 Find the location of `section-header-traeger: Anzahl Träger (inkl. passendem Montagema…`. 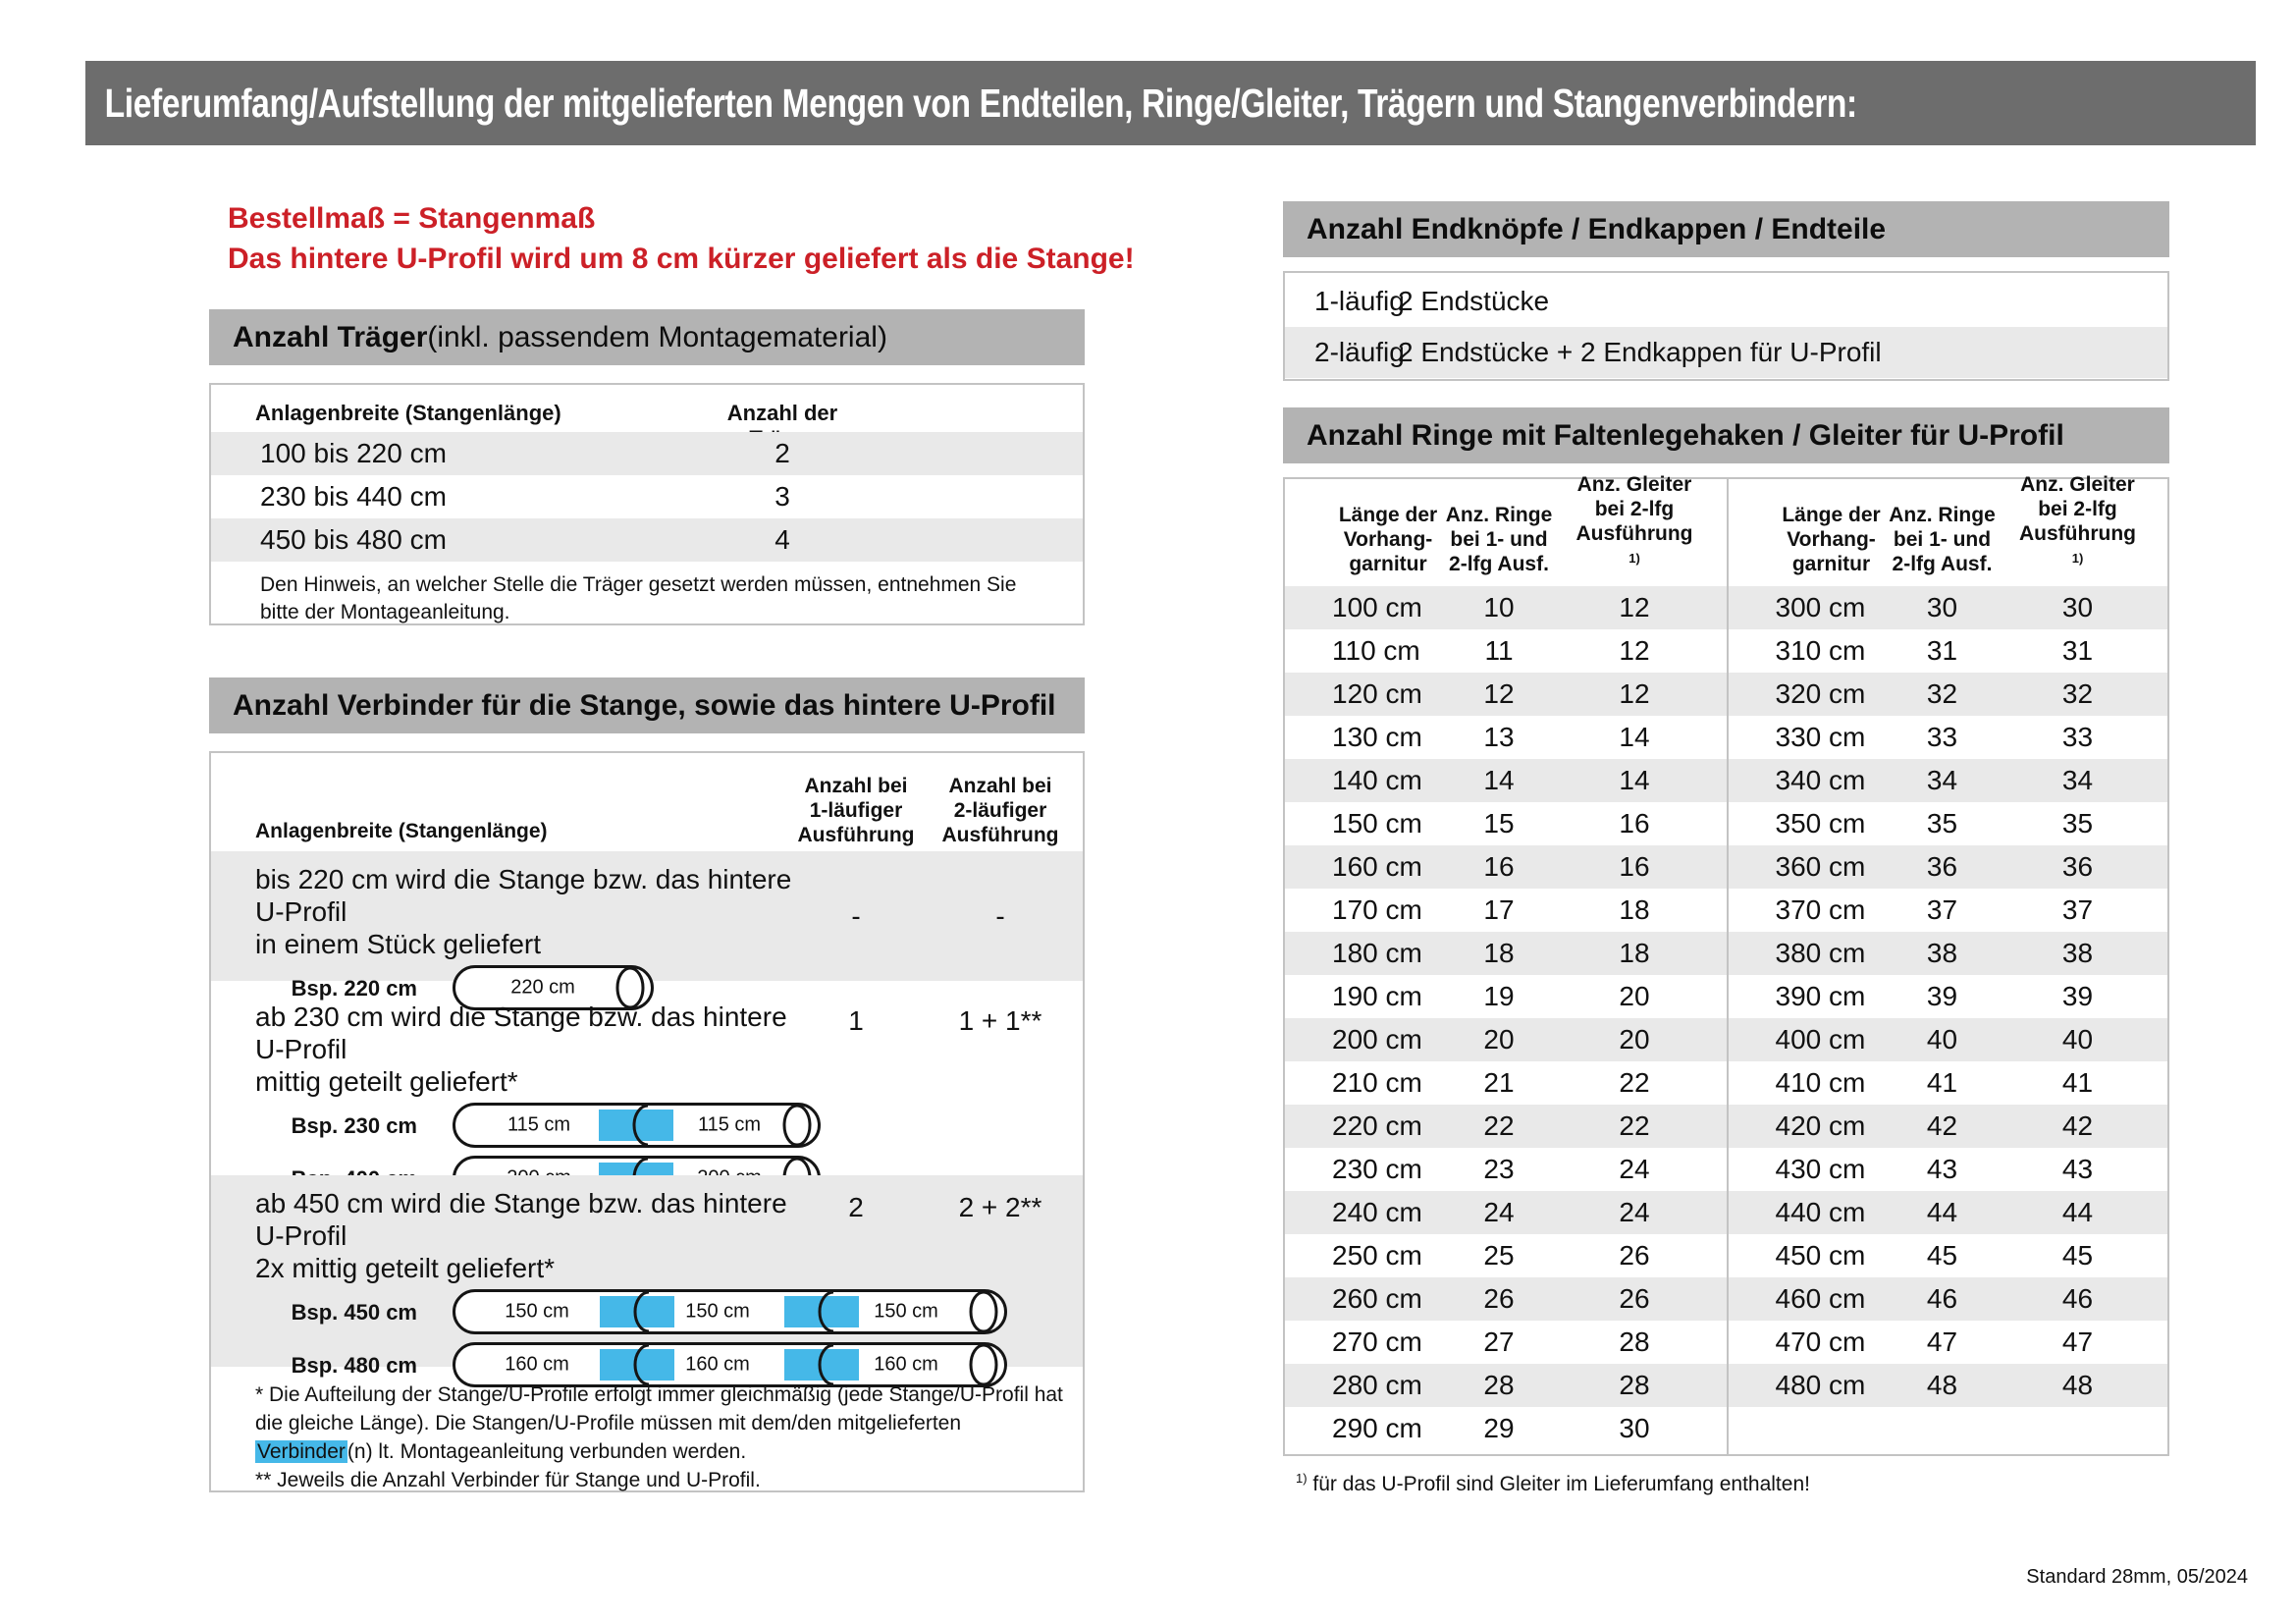

section-header-traeger: Anzahl Träger (inkl. passendem Montagema… is located at coordinates (647, 337).